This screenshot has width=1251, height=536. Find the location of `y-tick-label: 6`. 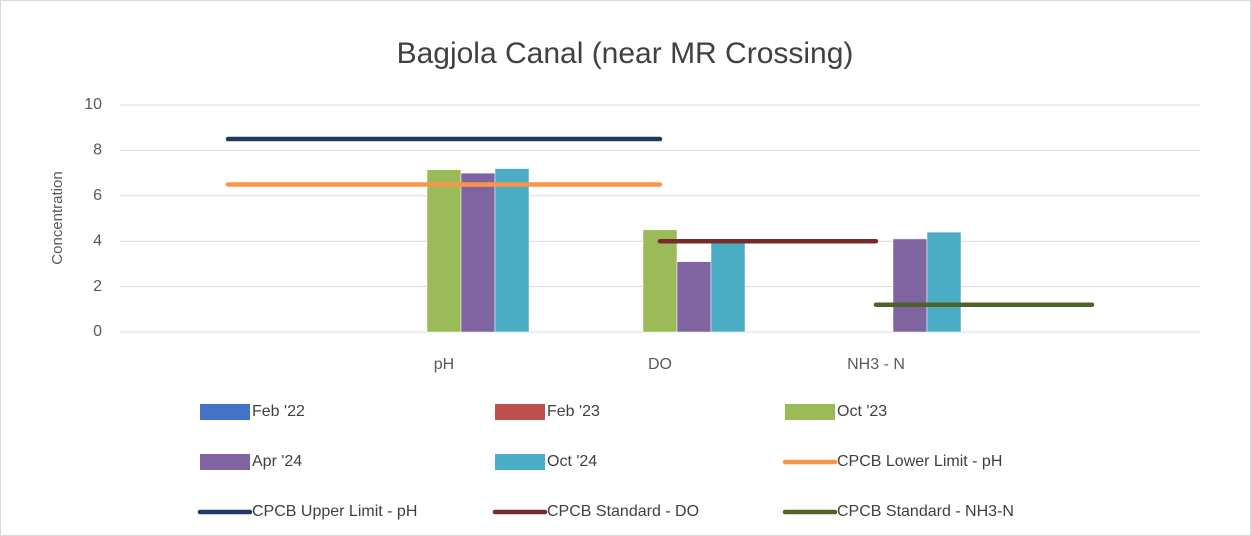

y-tick-label: 6 is located at coordinates (97, 195).